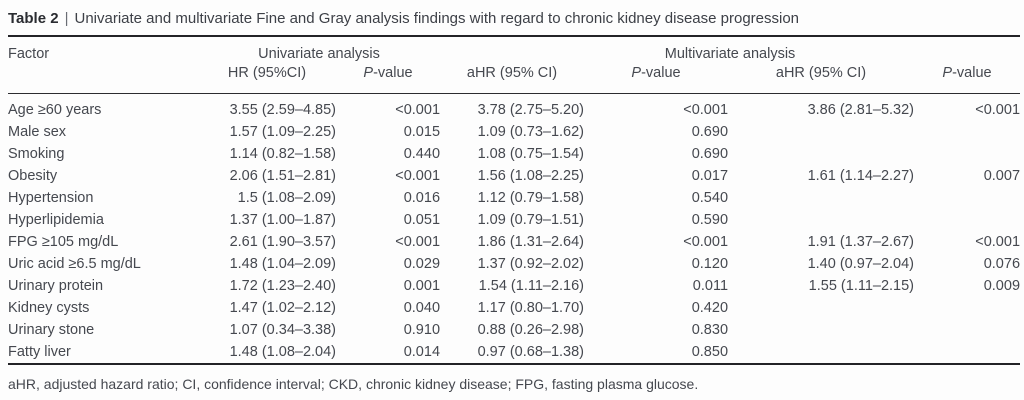  What do you see at coordinates (422, 264) in the screenshot?
I see `cell-uni_p: 0.029` at bounding box center [422, 264].